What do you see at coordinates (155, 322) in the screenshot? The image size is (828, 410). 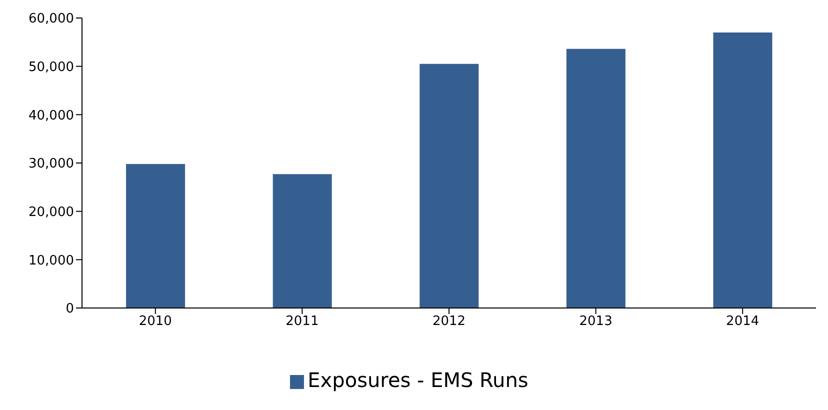 I see `x-tick-label: 2010` at bounding box center [155, 322].